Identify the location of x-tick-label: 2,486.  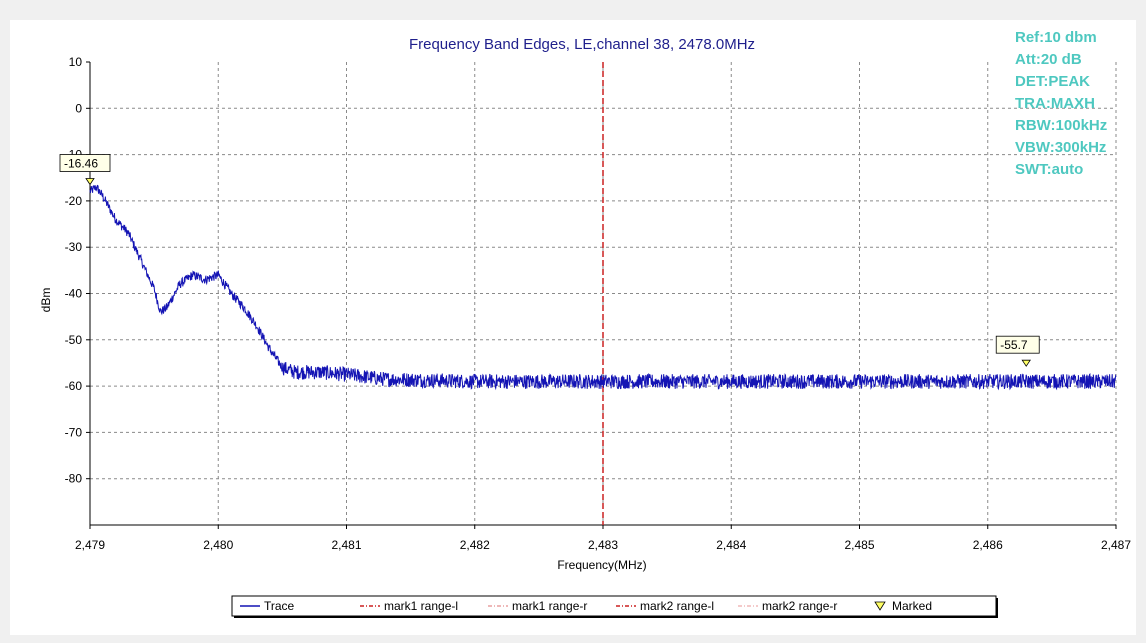
(988, 545).